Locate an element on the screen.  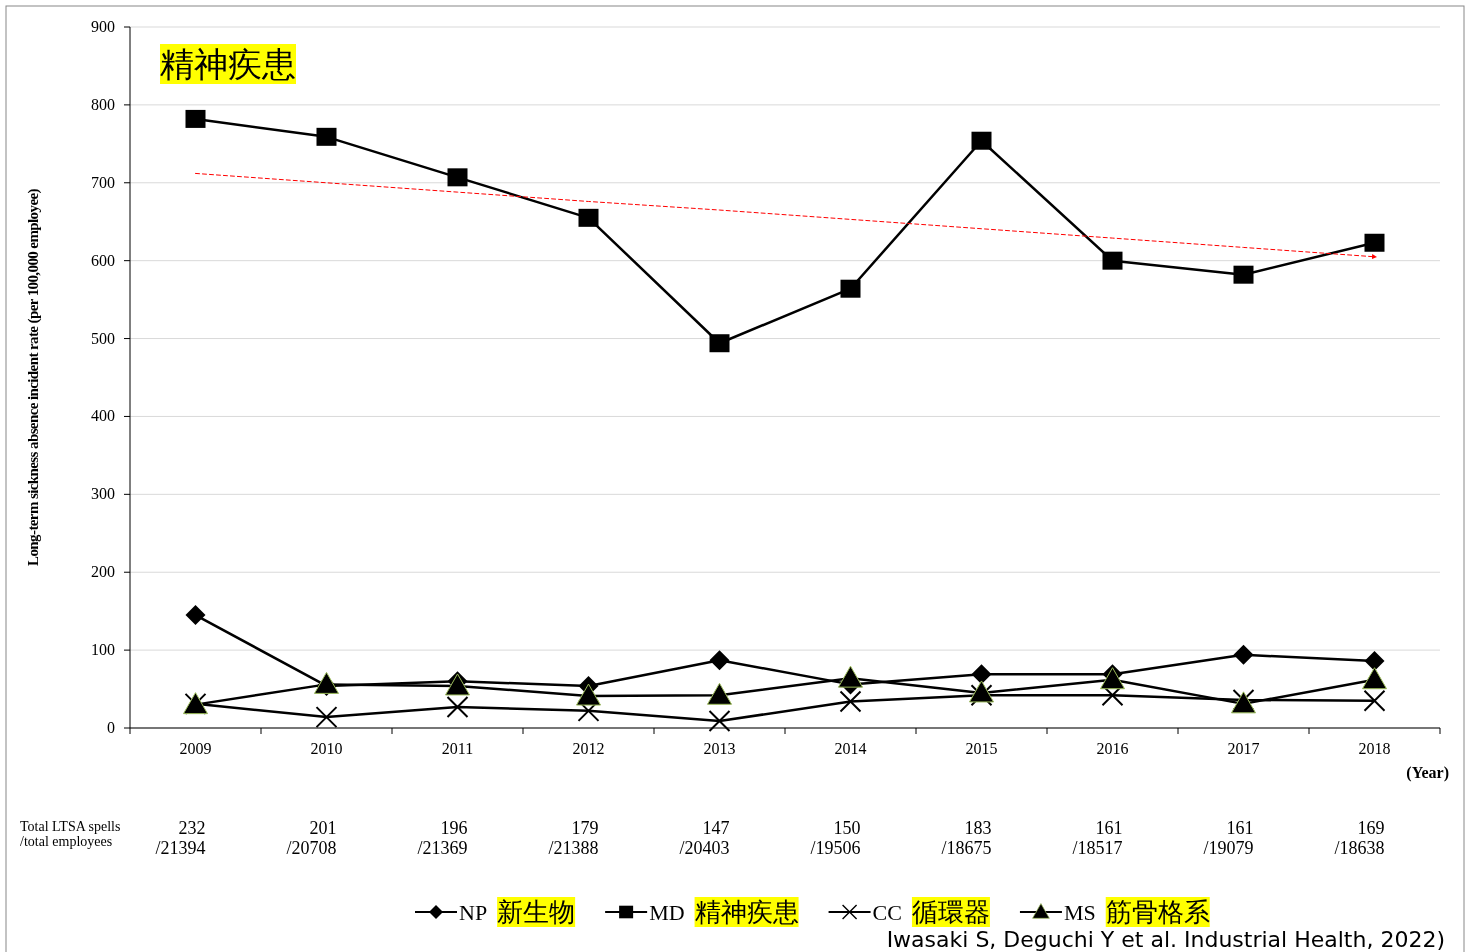
y-tick-label: 300 is located at coordinates (103, 494).